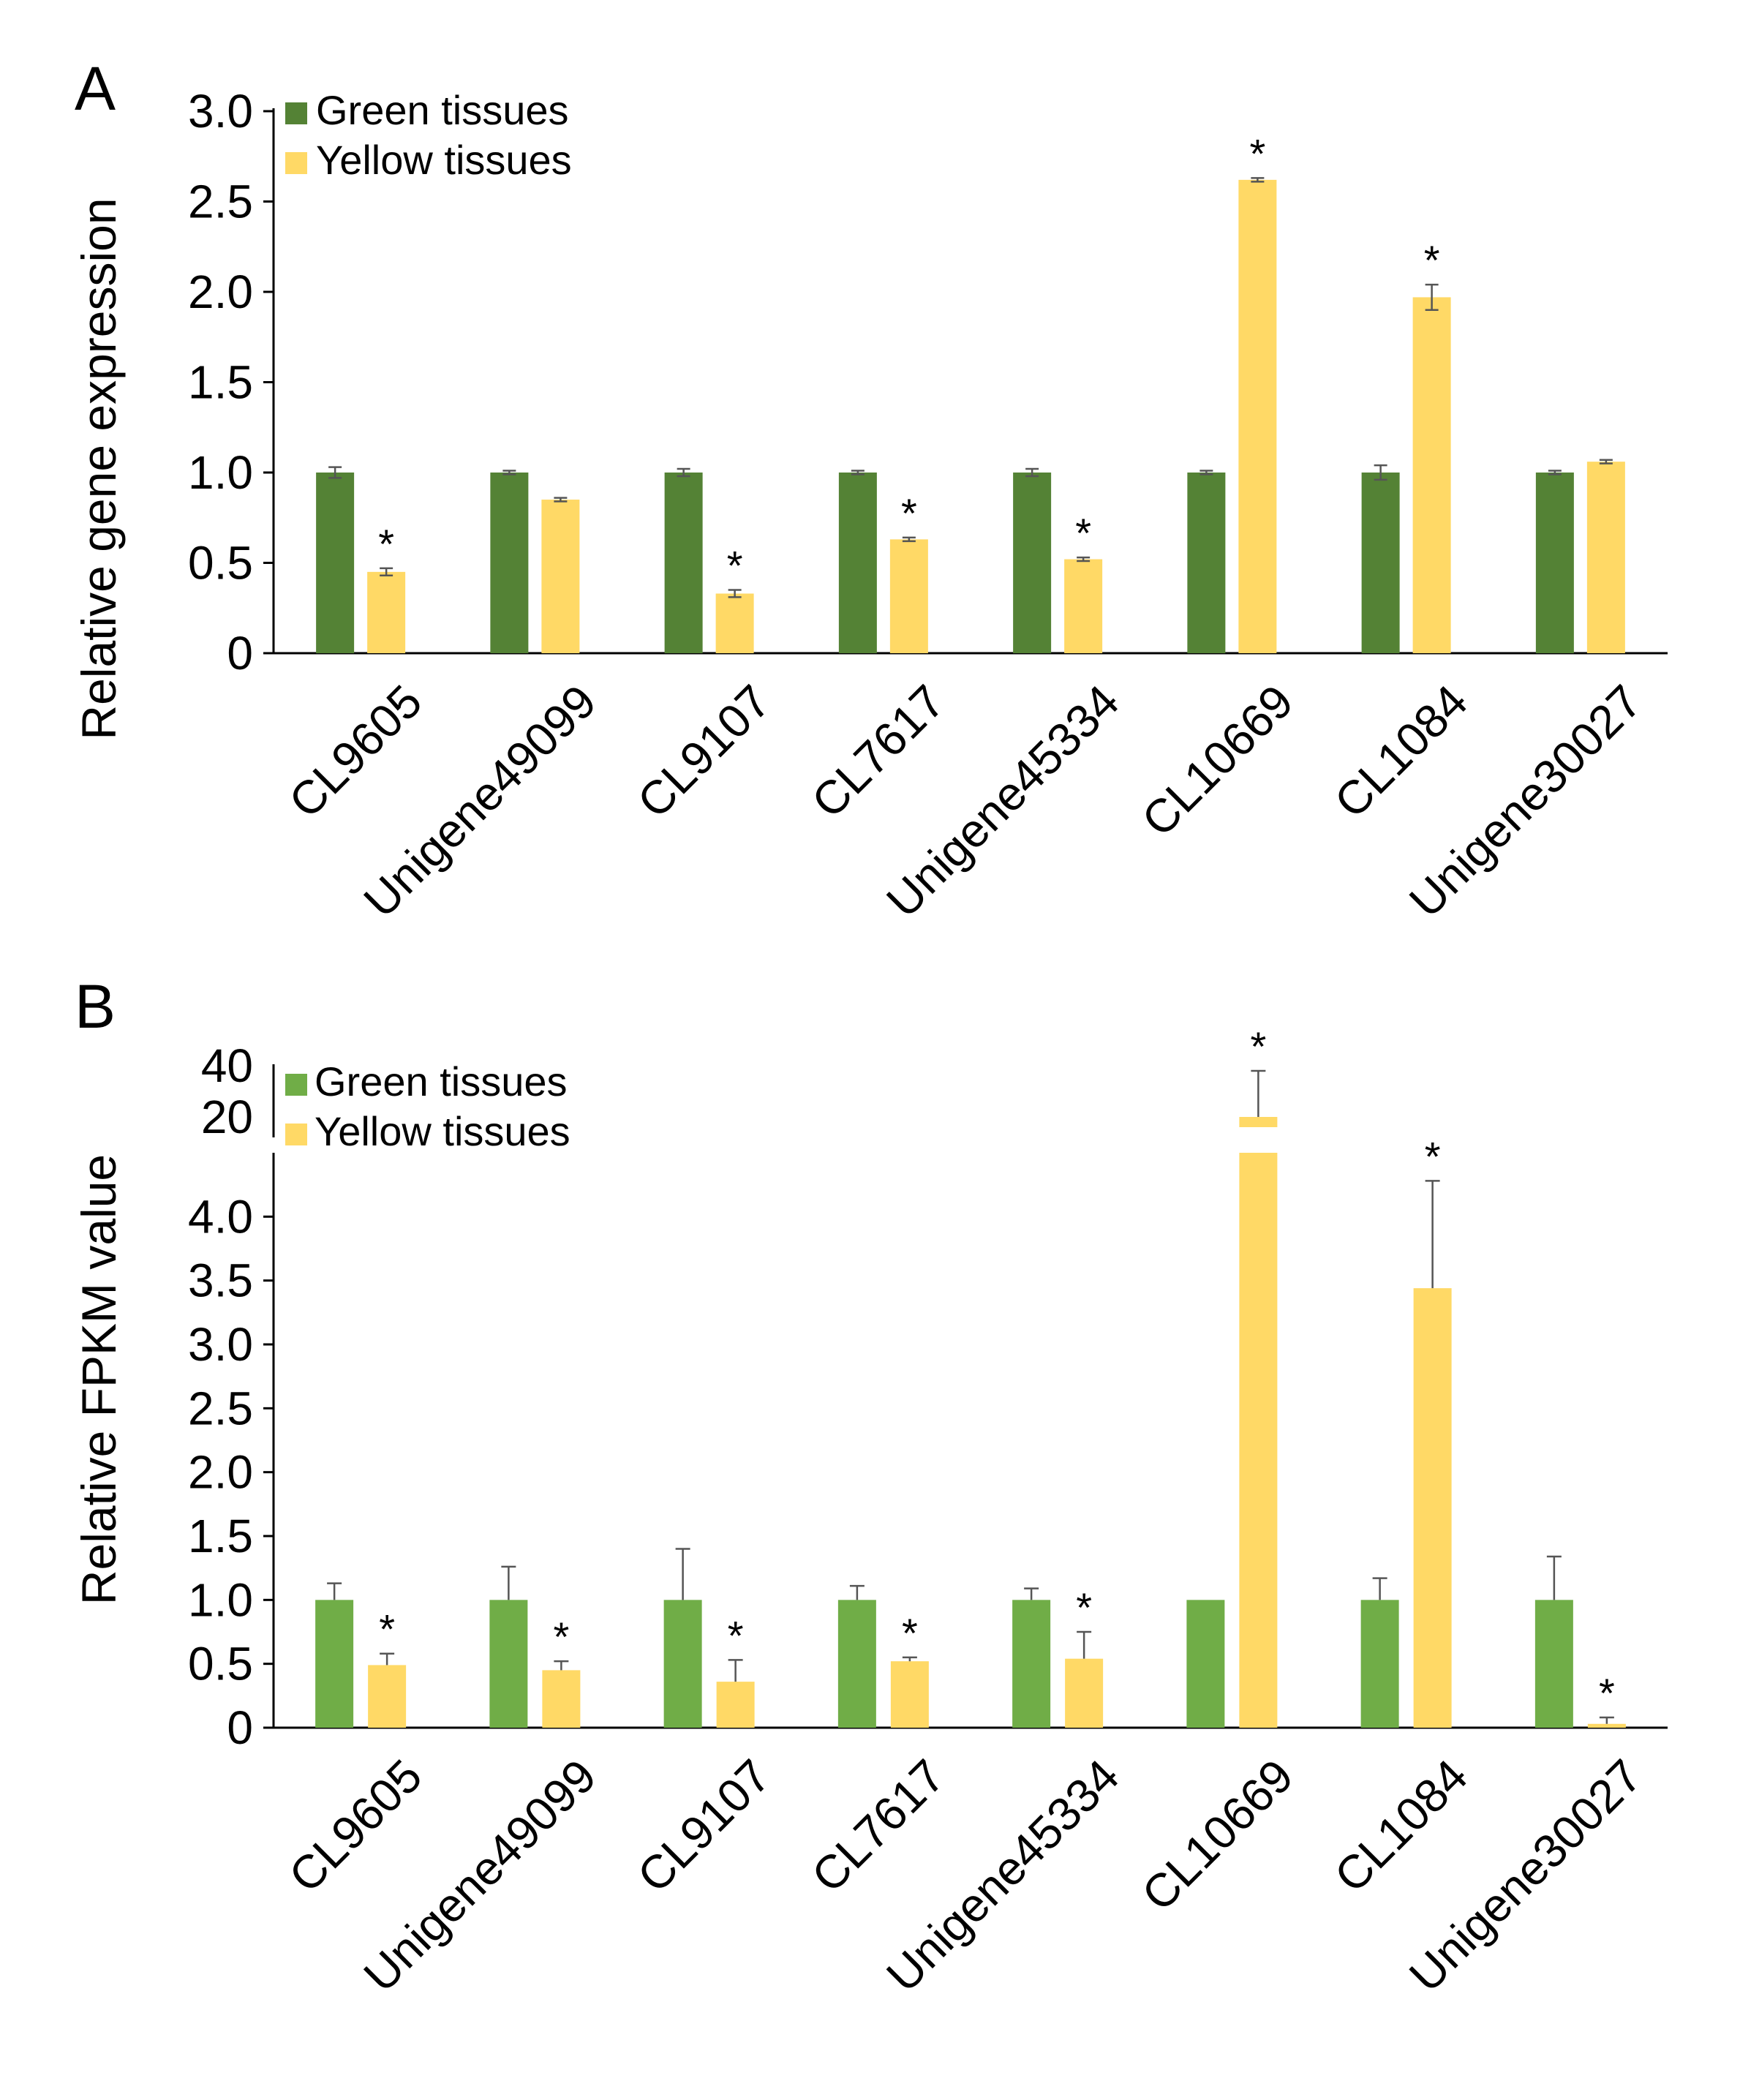 This screenshot has height=2100, width=1740. I want to click on category-group-Unigene30027, so click(1580, 556).